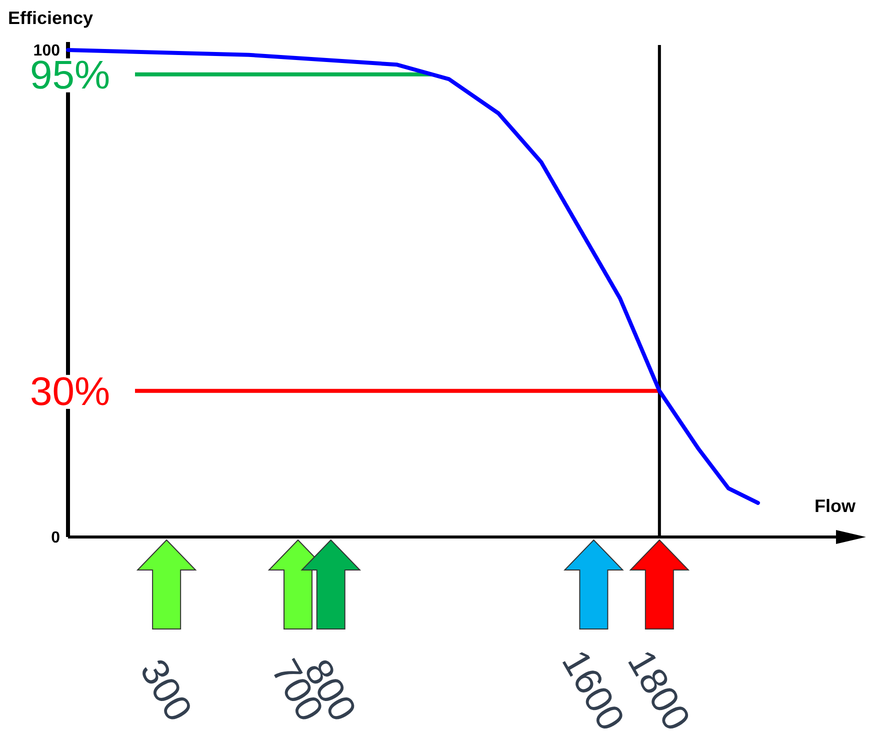 The image size is (871, 751). Describe the element at coordinates (70, 392) in the screenshot. I see `ref-line-label: 30%` at that location.